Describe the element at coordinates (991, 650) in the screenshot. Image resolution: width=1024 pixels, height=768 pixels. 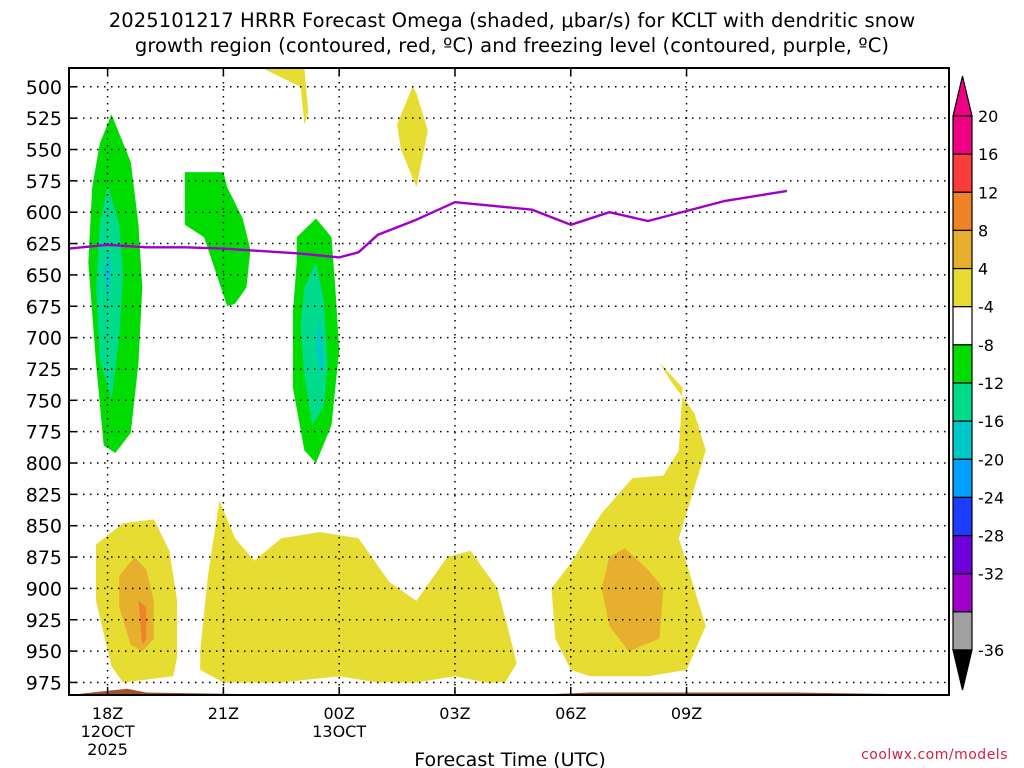
I see `colorbar-label--36: -36` at that location.